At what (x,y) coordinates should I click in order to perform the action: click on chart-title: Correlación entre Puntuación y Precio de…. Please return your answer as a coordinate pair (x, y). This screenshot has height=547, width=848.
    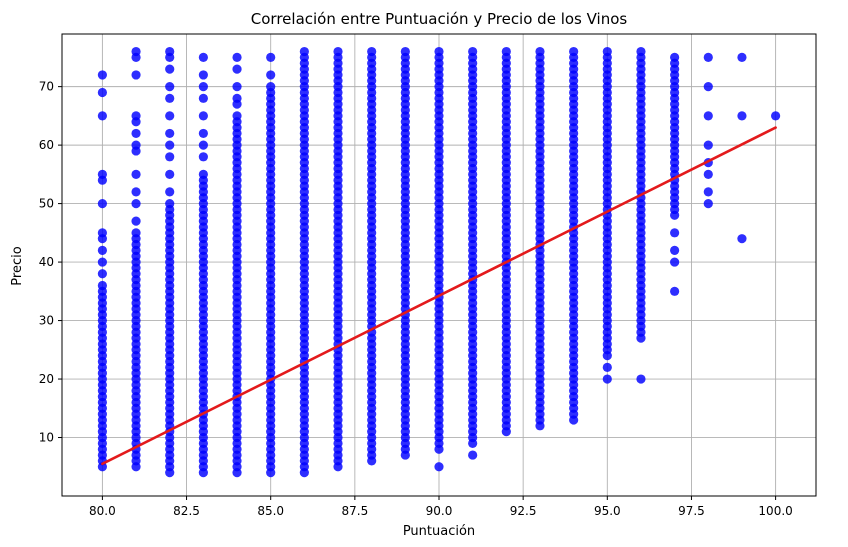
    Looking at the image, I should click on (439, 19).